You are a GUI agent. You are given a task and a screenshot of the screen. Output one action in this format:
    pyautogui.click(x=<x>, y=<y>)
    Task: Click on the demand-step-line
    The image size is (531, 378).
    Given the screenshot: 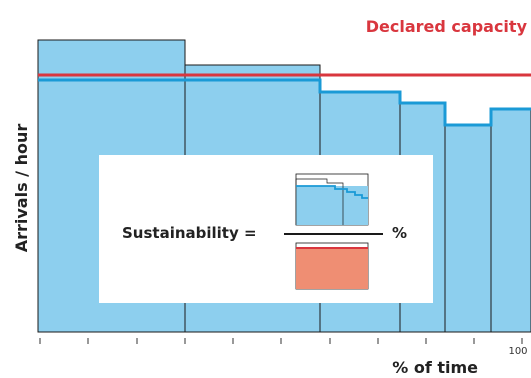 What is the action you would take?
    pyautogui.click(x=284, y=102)
    